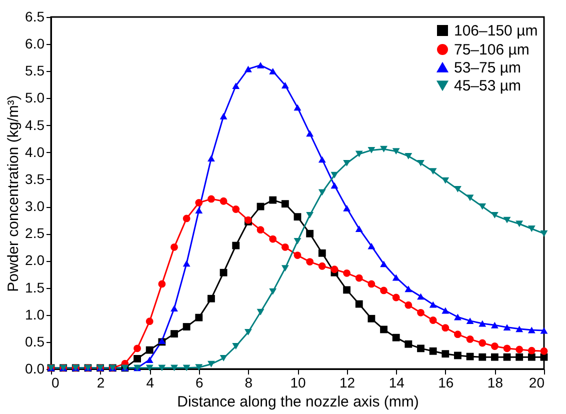  Describe the element at coordinates (35, 368) in the screenshot. I see `y-tick-label: 0.0` at that location.